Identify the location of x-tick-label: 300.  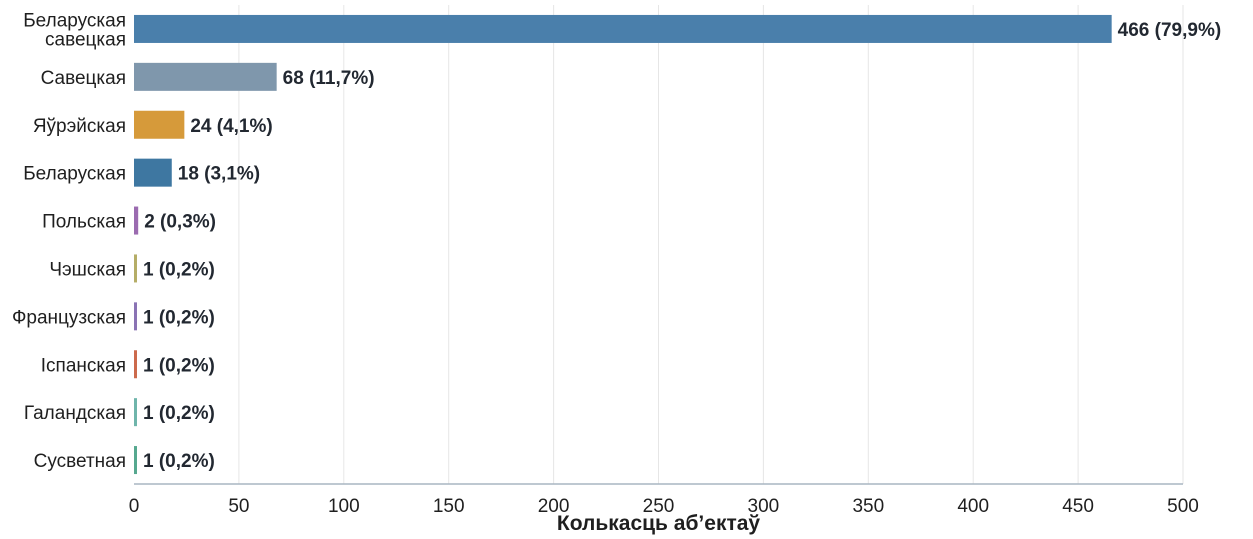
(764, 506).